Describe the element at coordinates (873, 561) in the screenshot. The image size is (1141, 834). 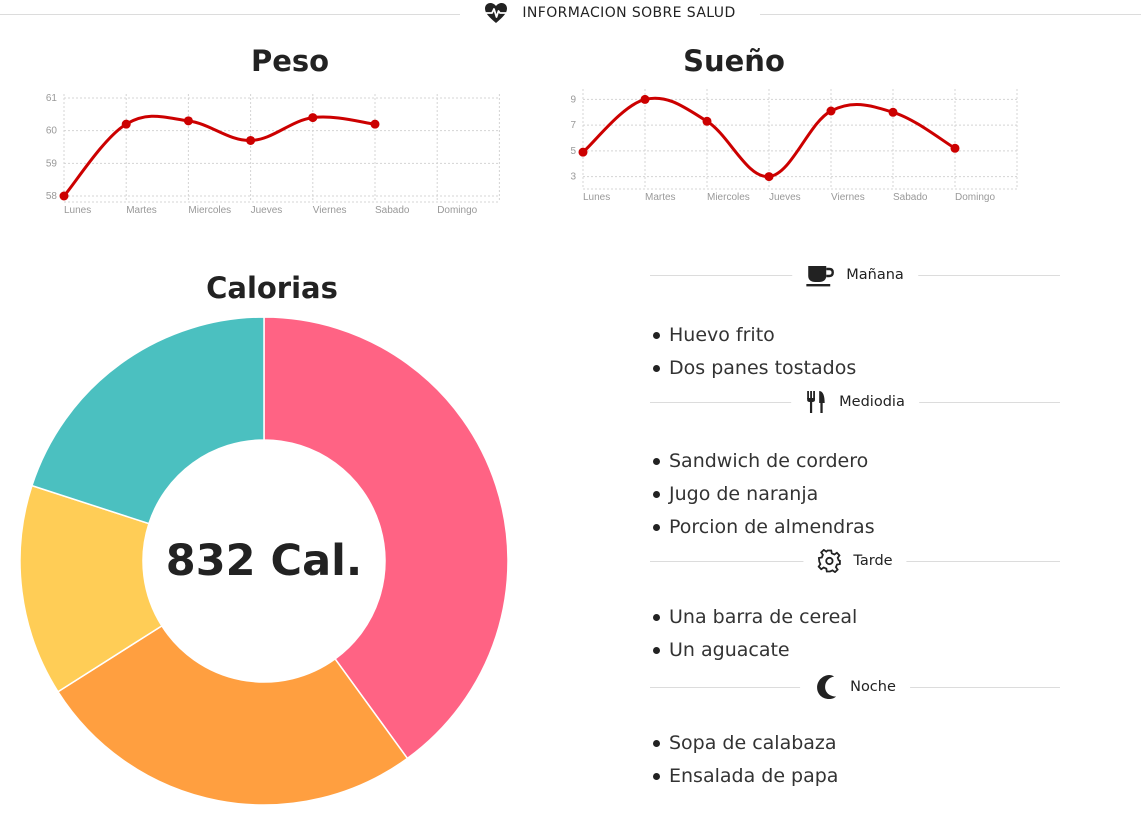
I see `meal-label-tarde: Tarde` at that location.